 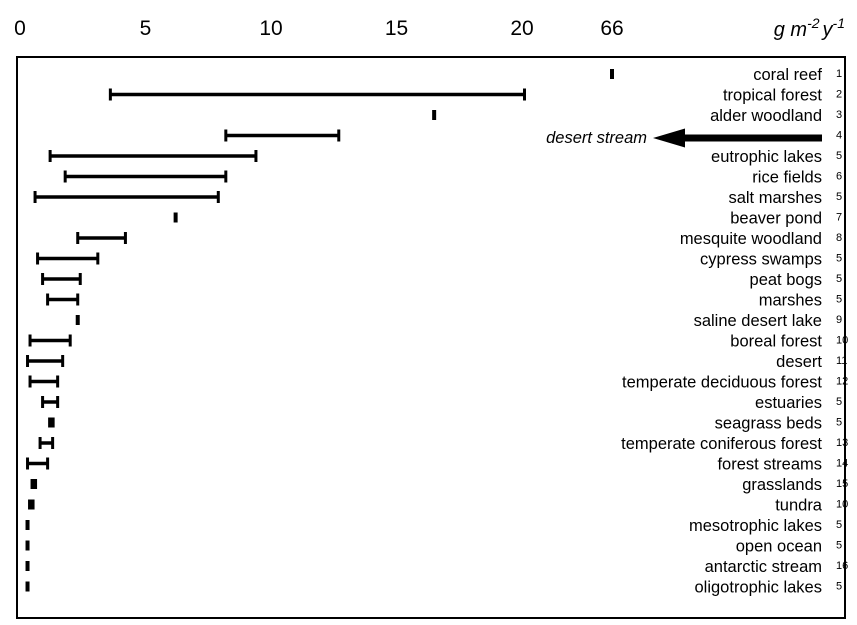 I want to click on category-label: tundra, so click(x=799, y=506).